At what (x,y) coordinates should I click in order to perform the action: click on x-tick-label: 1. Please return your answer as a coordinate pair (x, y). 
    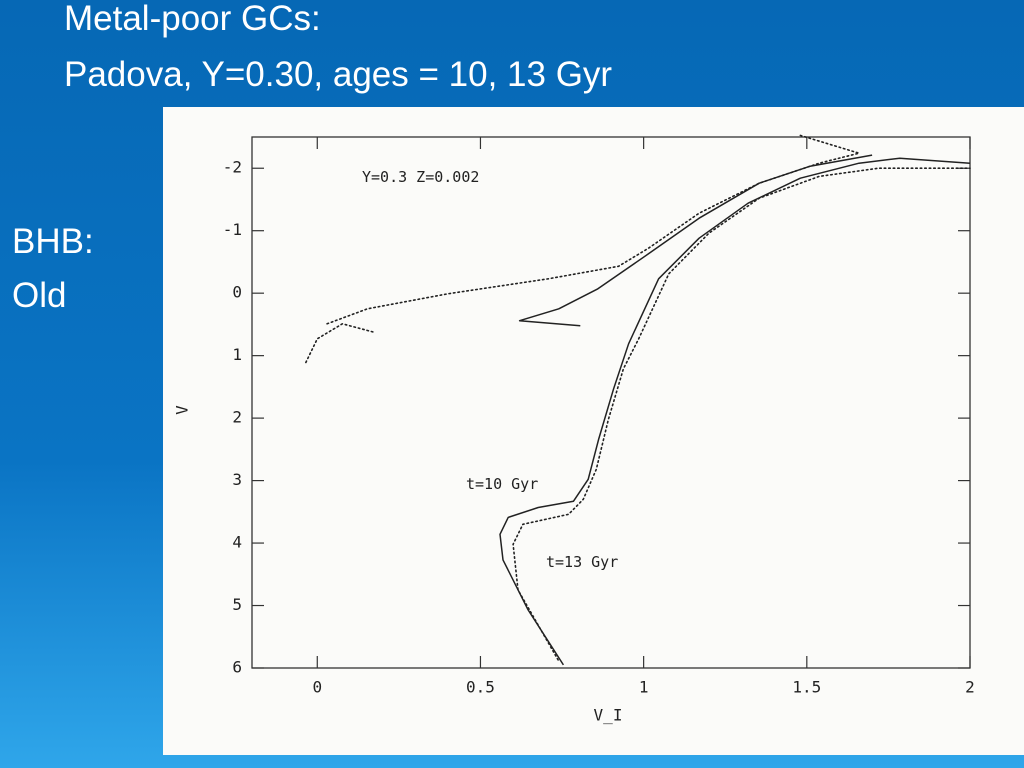
    Looking at the image, I should click on (644, 687).